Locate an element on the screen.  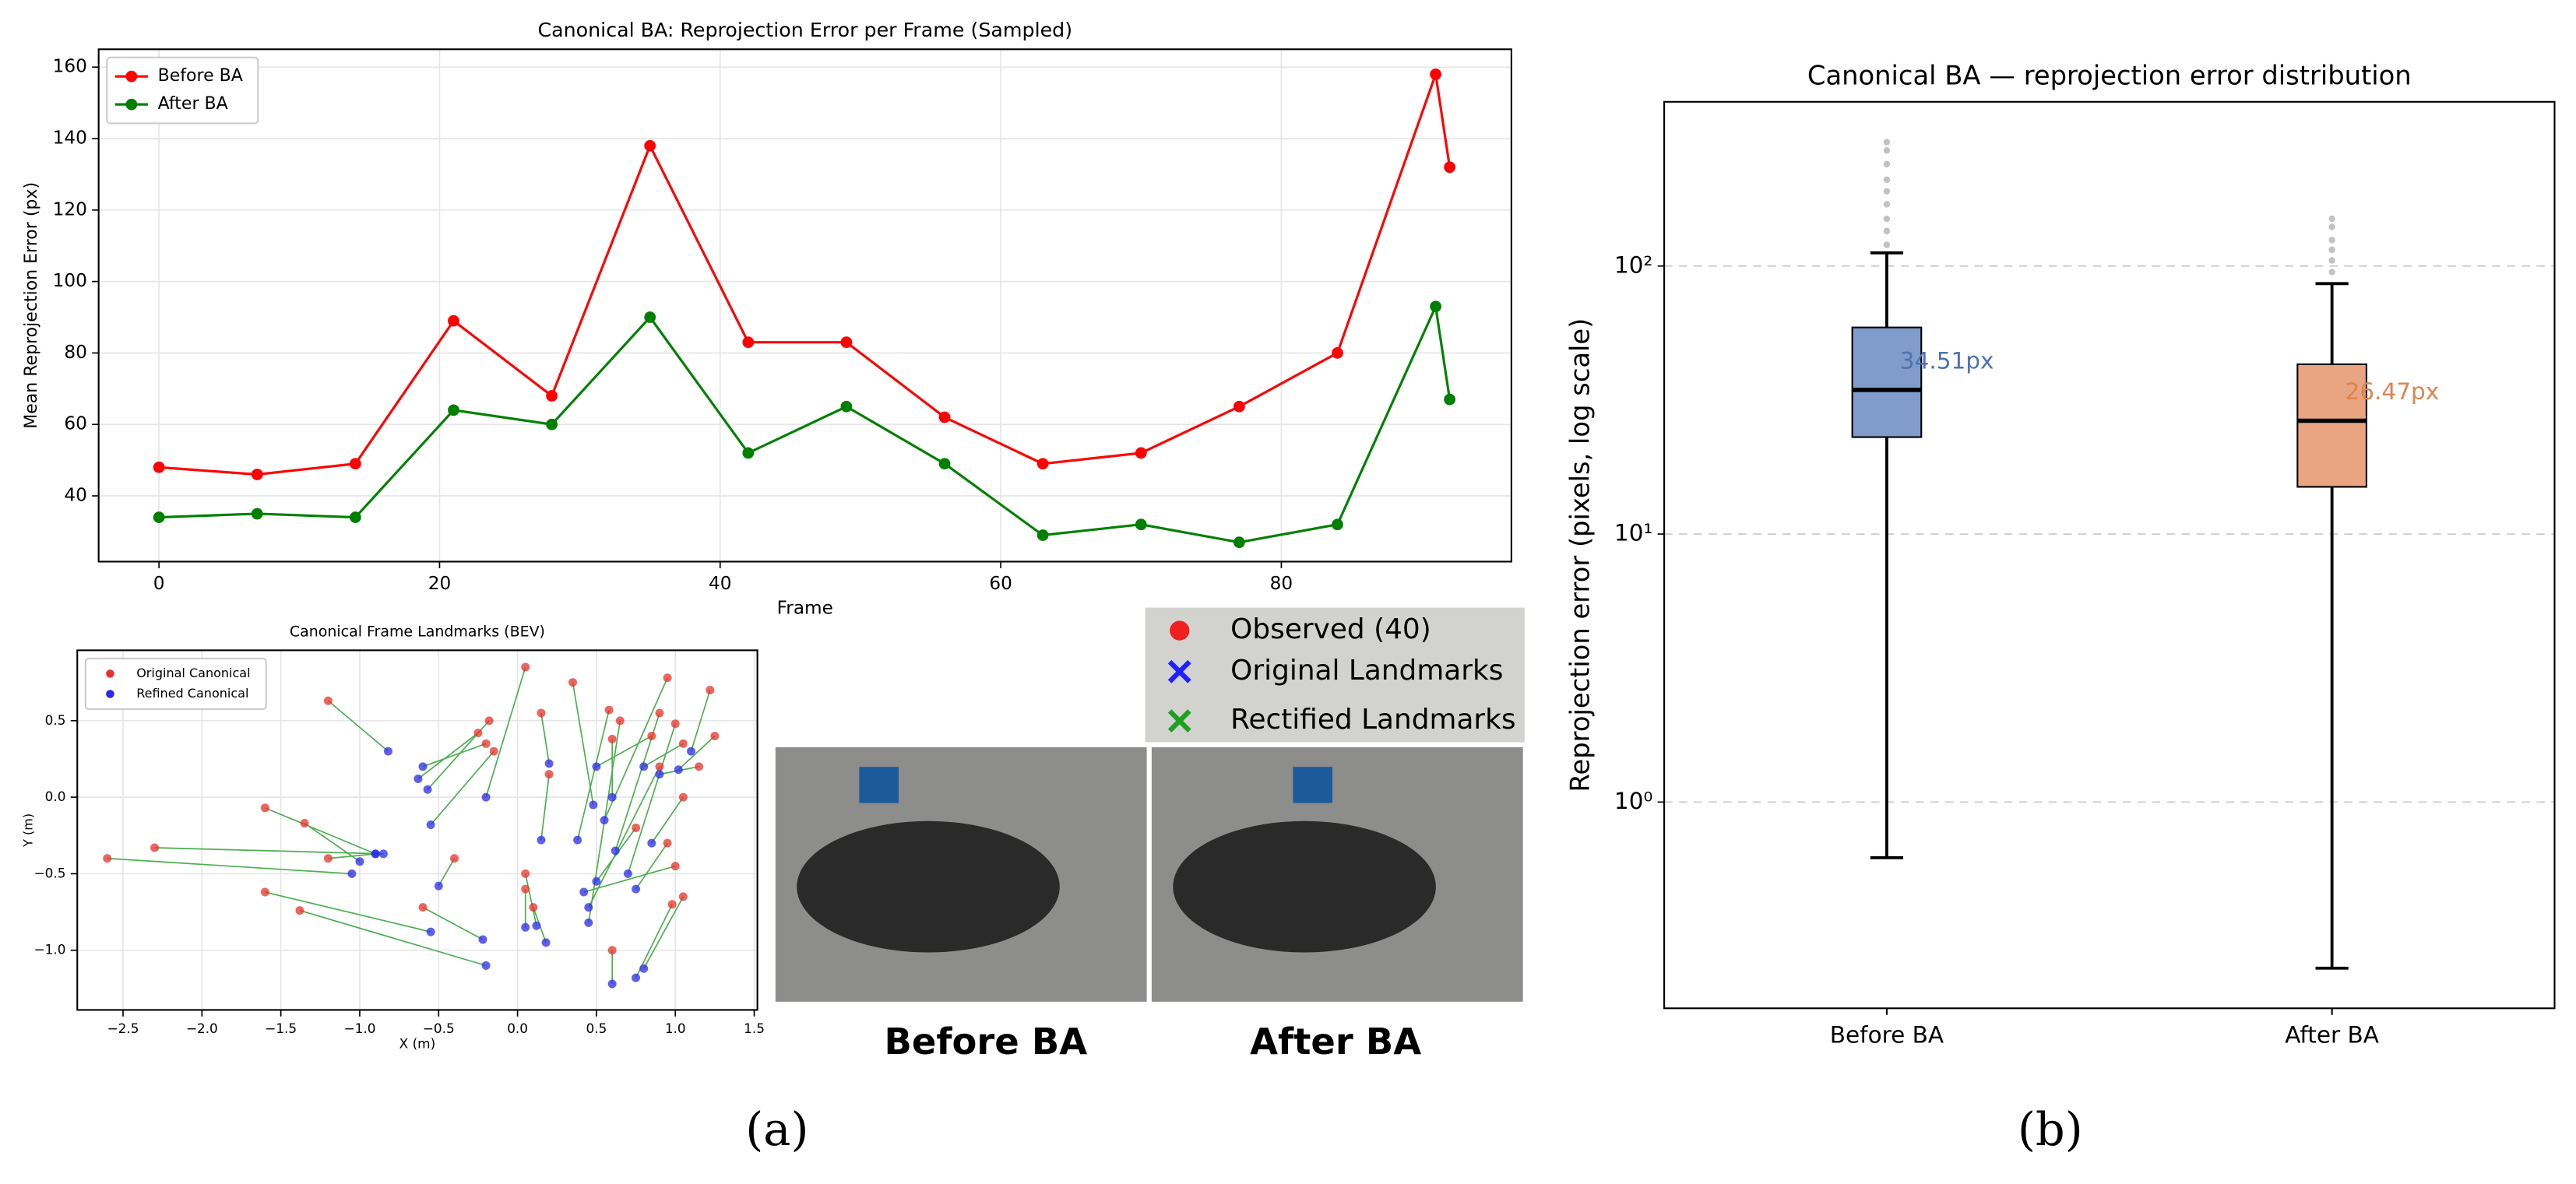
y-tick-label: 80 is located at coordinates (75, 352).